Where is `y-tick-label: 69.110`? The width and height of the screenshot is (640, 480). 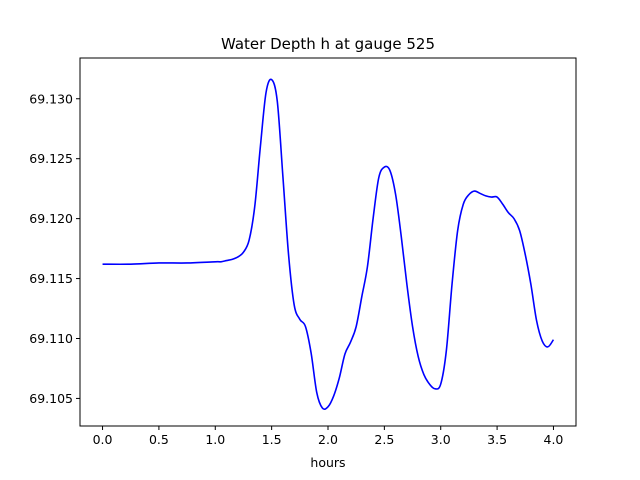
y-tick-label: 69.110 is located at coordinates (51, 338).